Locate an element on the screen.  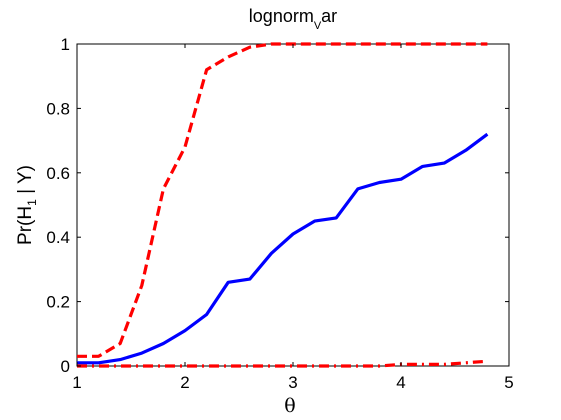
x-axis-label: θ is located at coordinates (289, 406).